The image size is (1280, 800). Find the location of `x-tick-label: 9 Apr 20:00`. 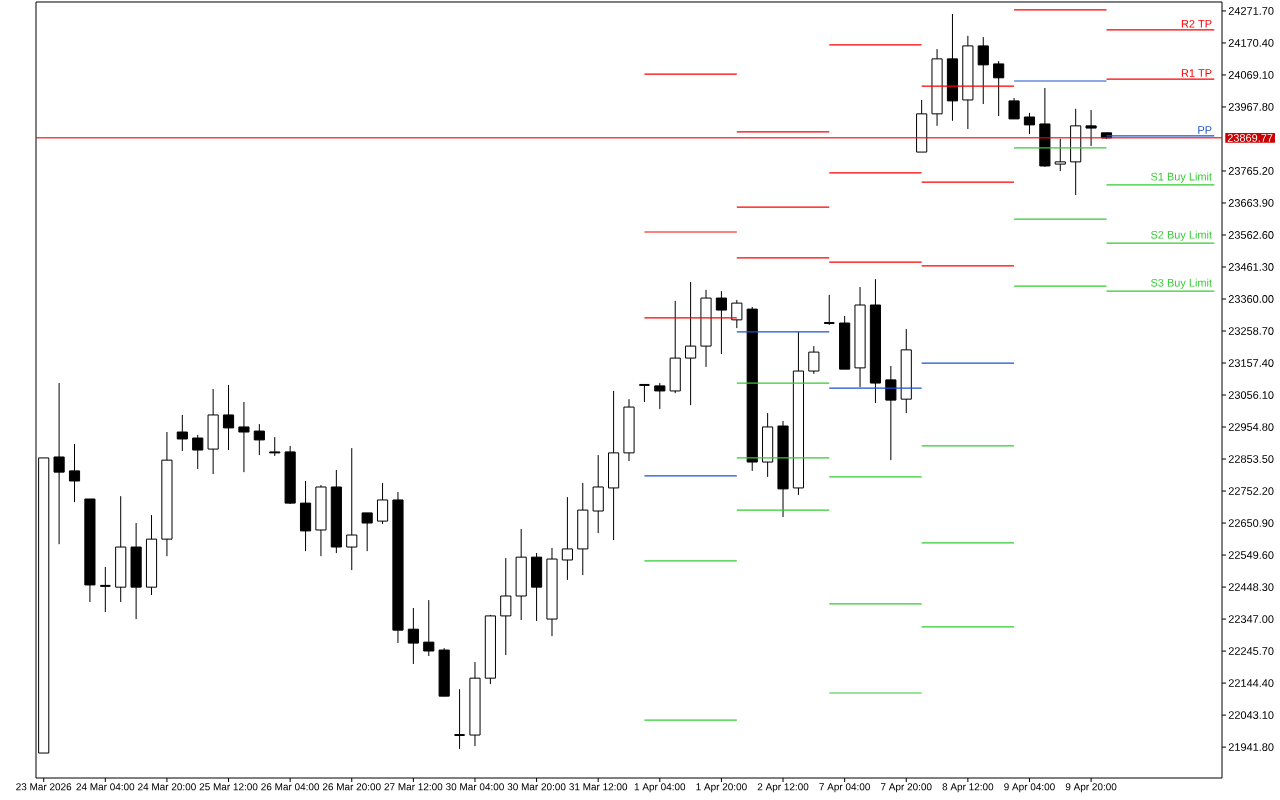

x-tick-label: 9 Apr 20:00 is located at coordinates (1091, 788).